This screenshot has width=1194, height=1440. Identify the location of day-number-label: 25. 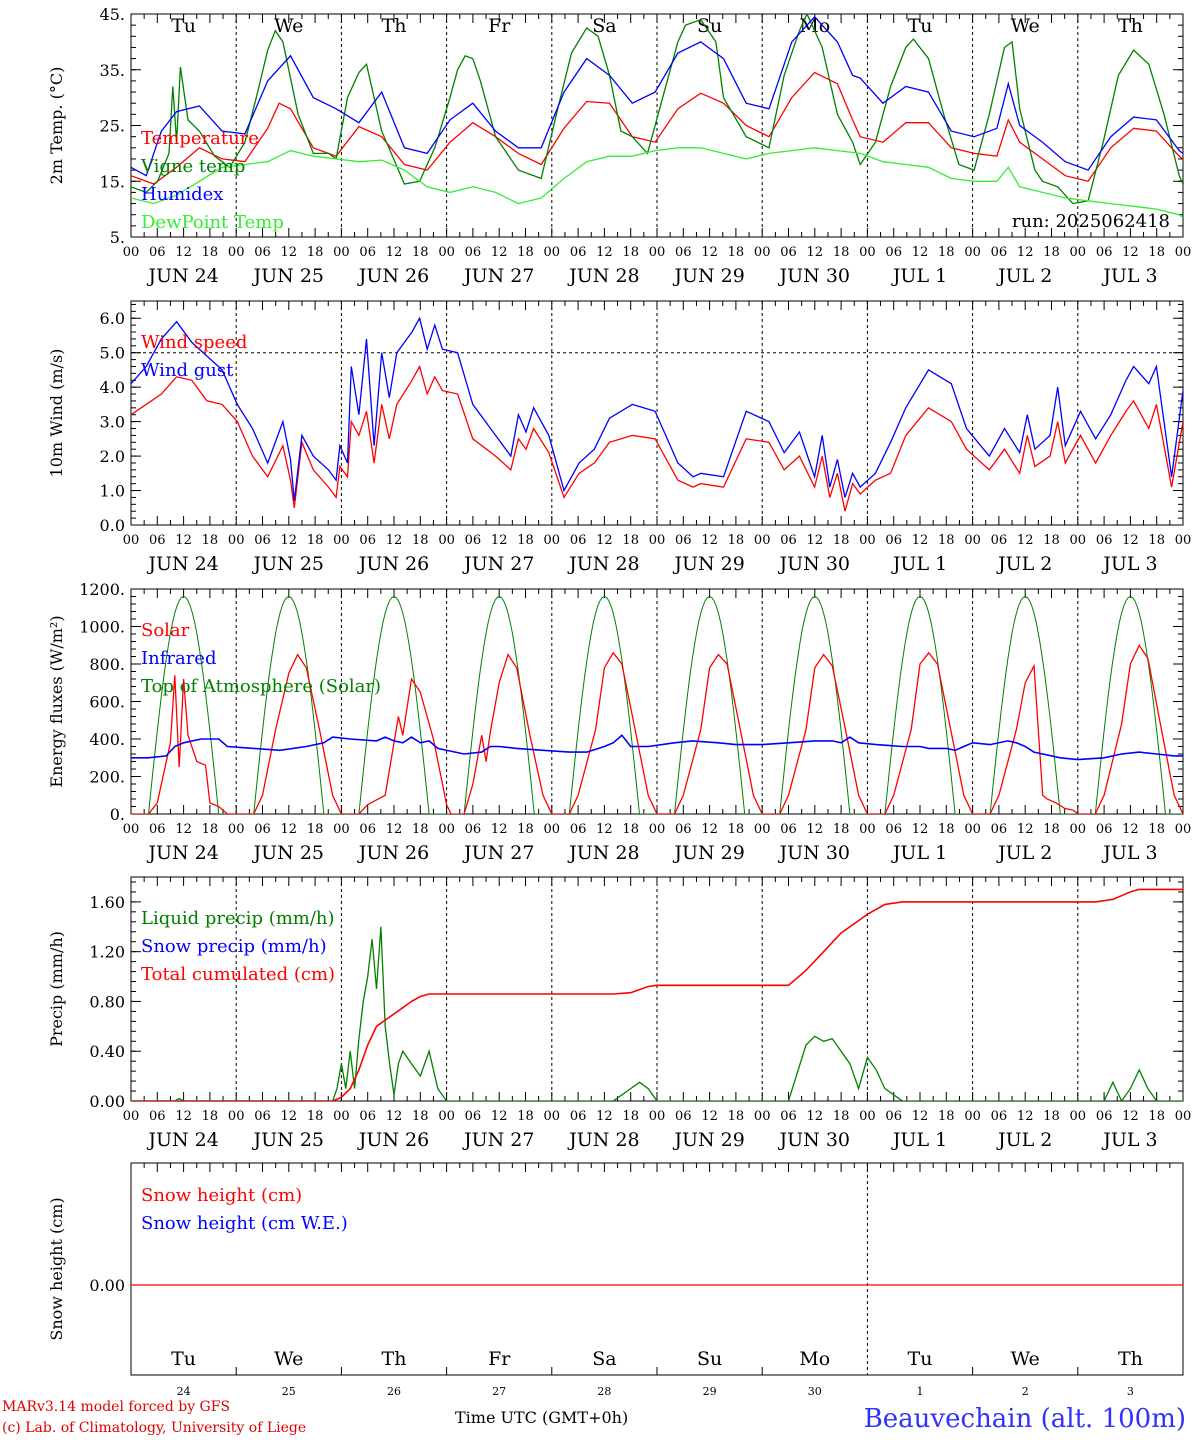
(289, 1391).